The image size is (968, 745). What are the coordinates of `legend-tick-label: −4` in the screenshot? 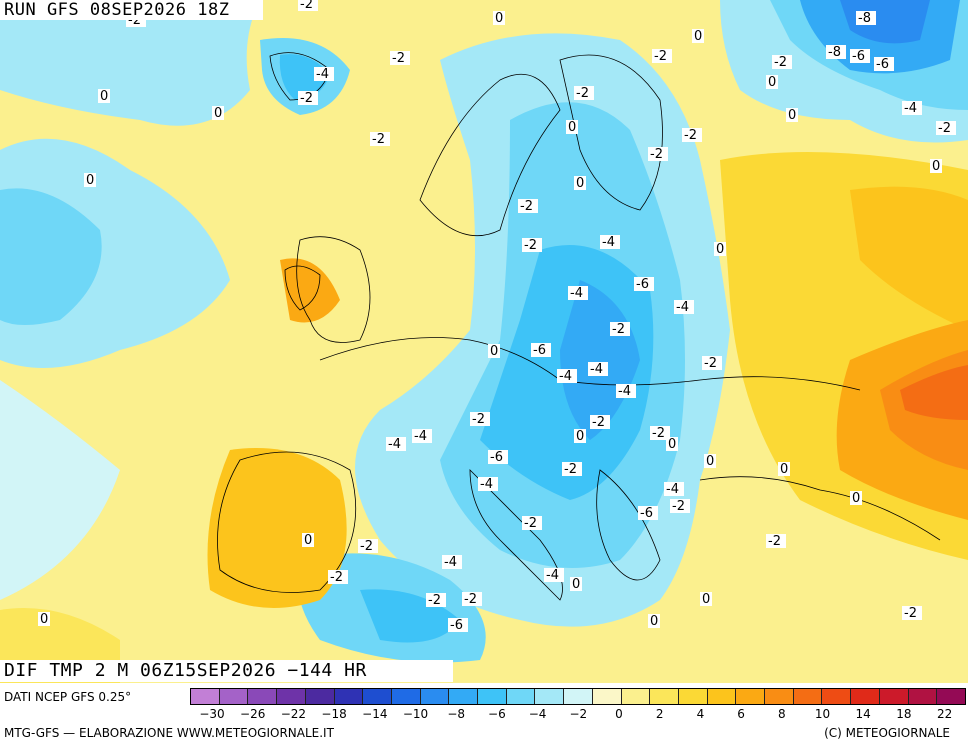 It's located at (537, 714).